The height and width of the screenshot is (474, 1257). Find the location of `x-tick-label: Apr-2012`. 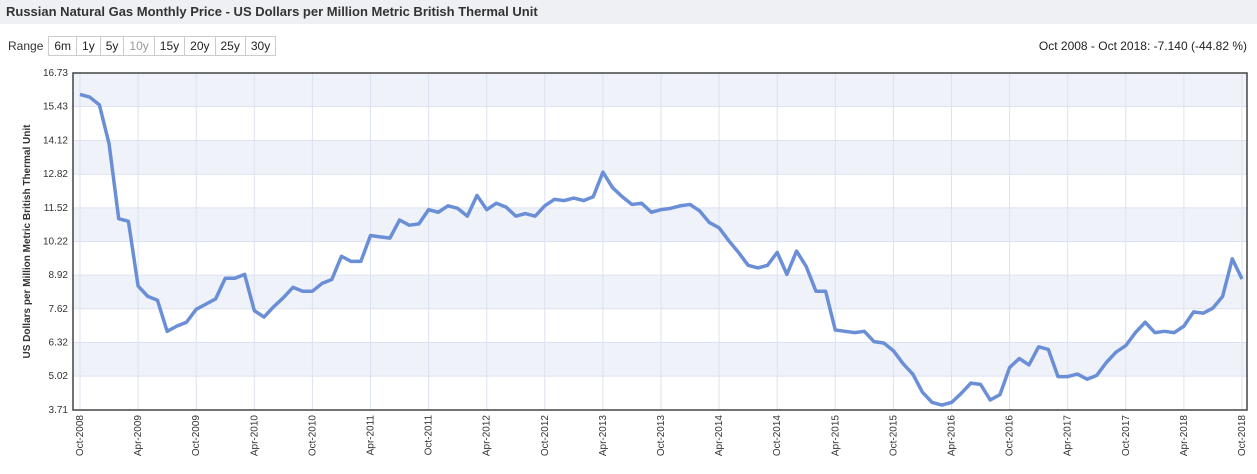

x-tick-label: Apr-2012 is located at coordinates (487, 436).